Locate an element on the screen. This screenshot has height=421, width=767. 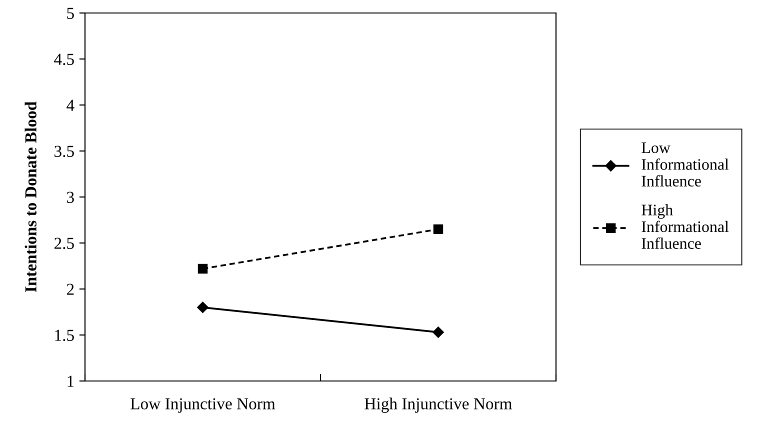
y-tick-label: 3 is located at coordinates (70, 197).